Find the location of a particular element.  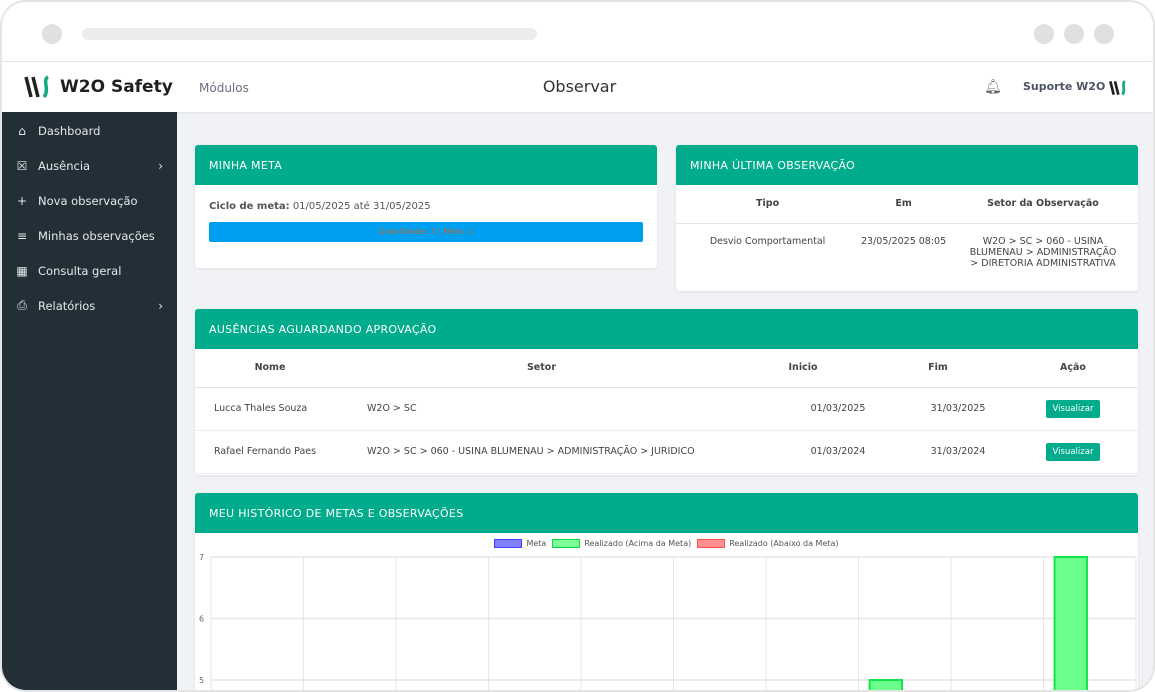

y-tick-label: 5 is located at coordinates (201, 680).